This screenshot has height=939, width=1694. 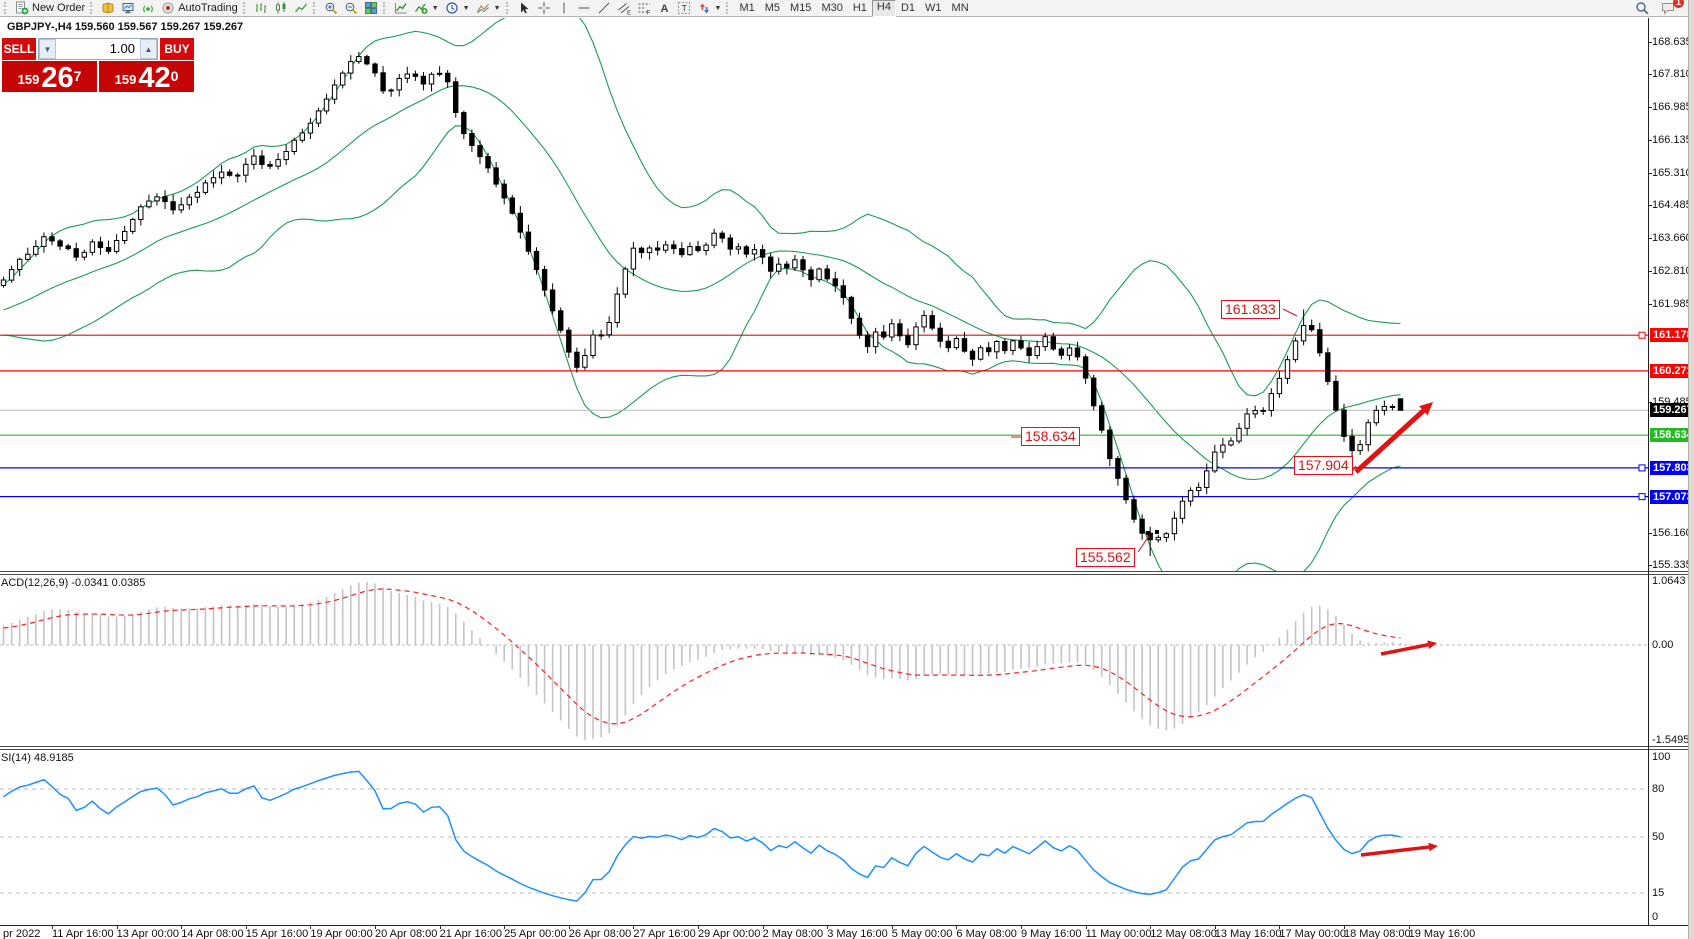 I want to click on text-tool: A, so click(x=664, y=8).